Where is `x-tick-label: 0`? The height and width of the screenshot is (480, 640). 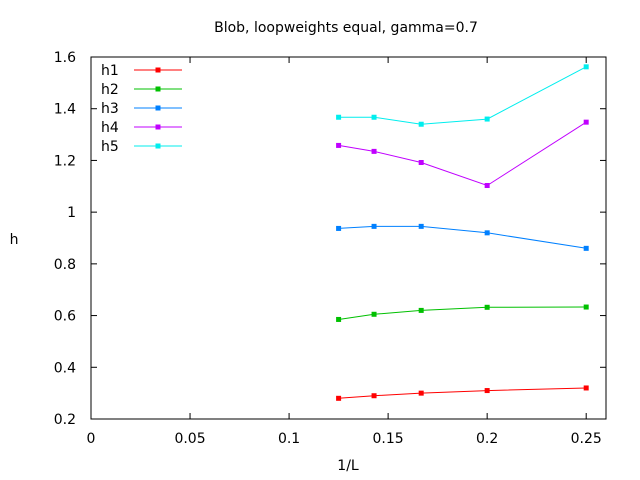
x-tick-label: 0 is located at coordinates (91, 439).